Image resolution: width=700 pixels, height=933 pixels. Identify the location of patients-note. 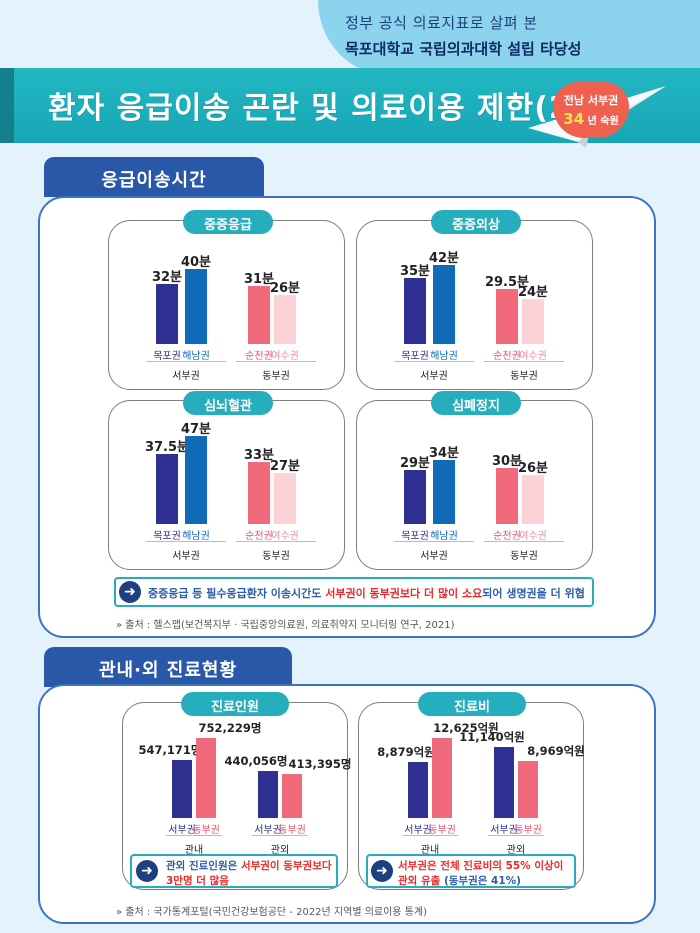
(234, 871).